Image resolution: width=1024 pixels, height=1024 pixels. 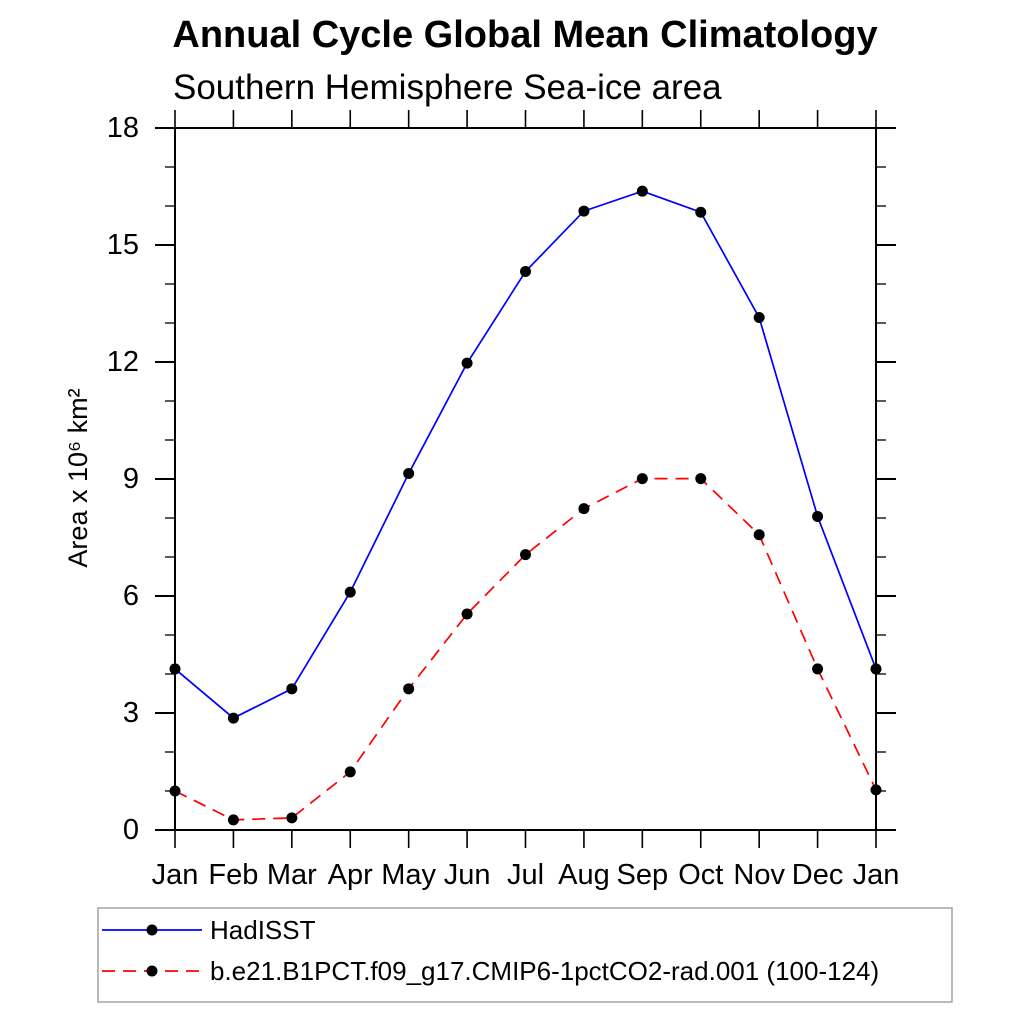 What do you see at coordinates (123, 128) in the screenshot?
I see `y-tick-label: 18` at bounding box center [123, 128].